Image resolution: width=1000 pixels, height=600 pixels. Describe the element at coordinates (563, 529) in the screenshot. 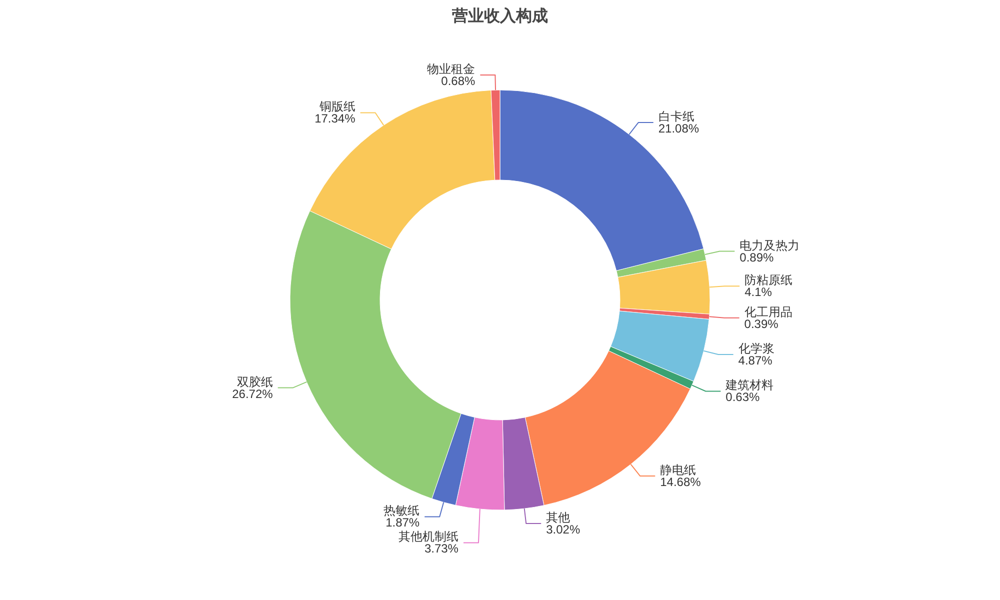

I see `data-label: 3.02%` at that location.